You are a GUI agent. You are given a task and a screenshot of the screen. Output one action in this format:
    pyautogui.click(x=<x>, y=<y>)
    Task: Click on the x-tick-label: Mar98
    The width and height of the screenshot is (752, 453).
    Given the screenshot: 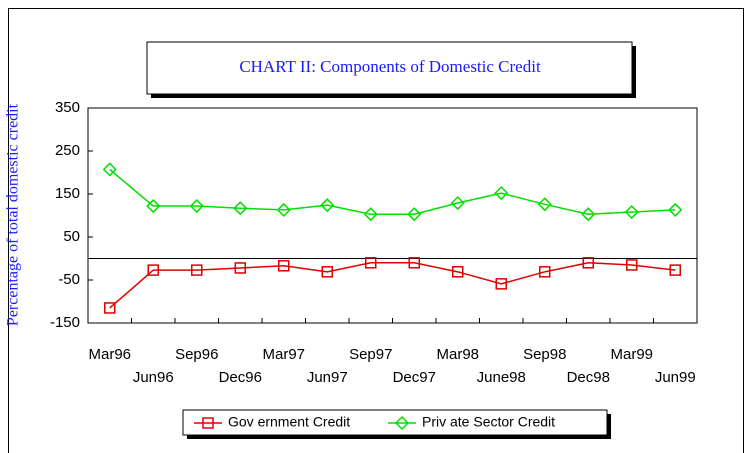 What is the action you would take?
    pyautogui.click(x=457, y=354)
    